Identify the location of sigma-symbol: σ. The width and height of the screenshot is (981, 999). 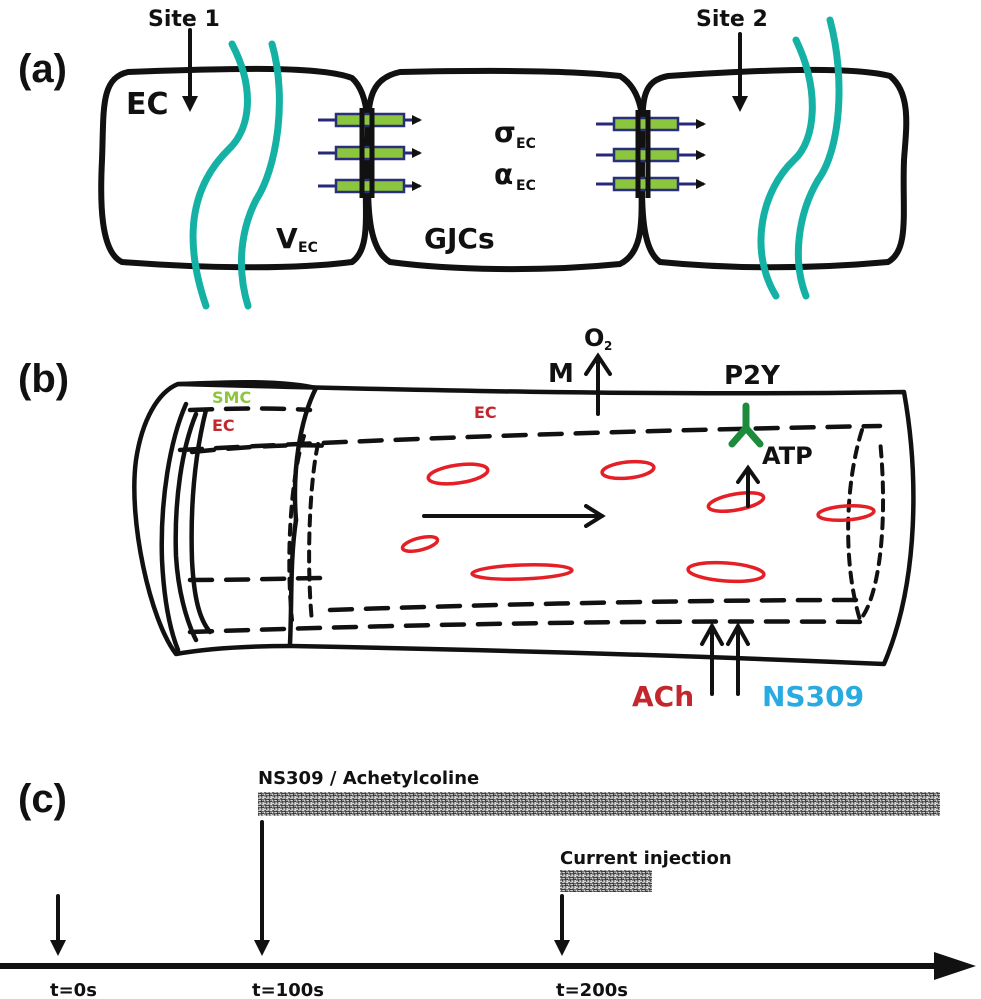
(505, 132).